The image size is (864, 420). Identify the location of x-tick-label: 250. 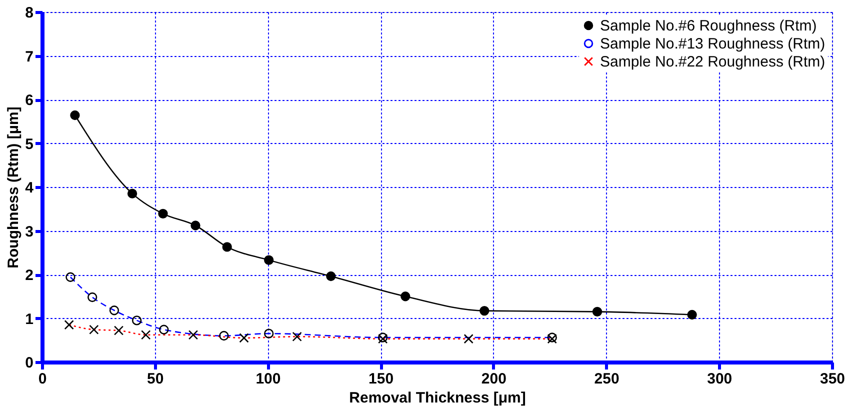
(607, 379).